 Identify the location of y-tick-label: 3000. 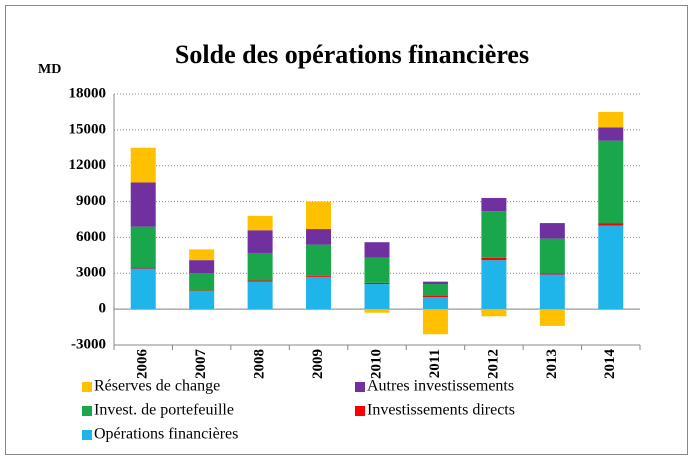
(91, 273).